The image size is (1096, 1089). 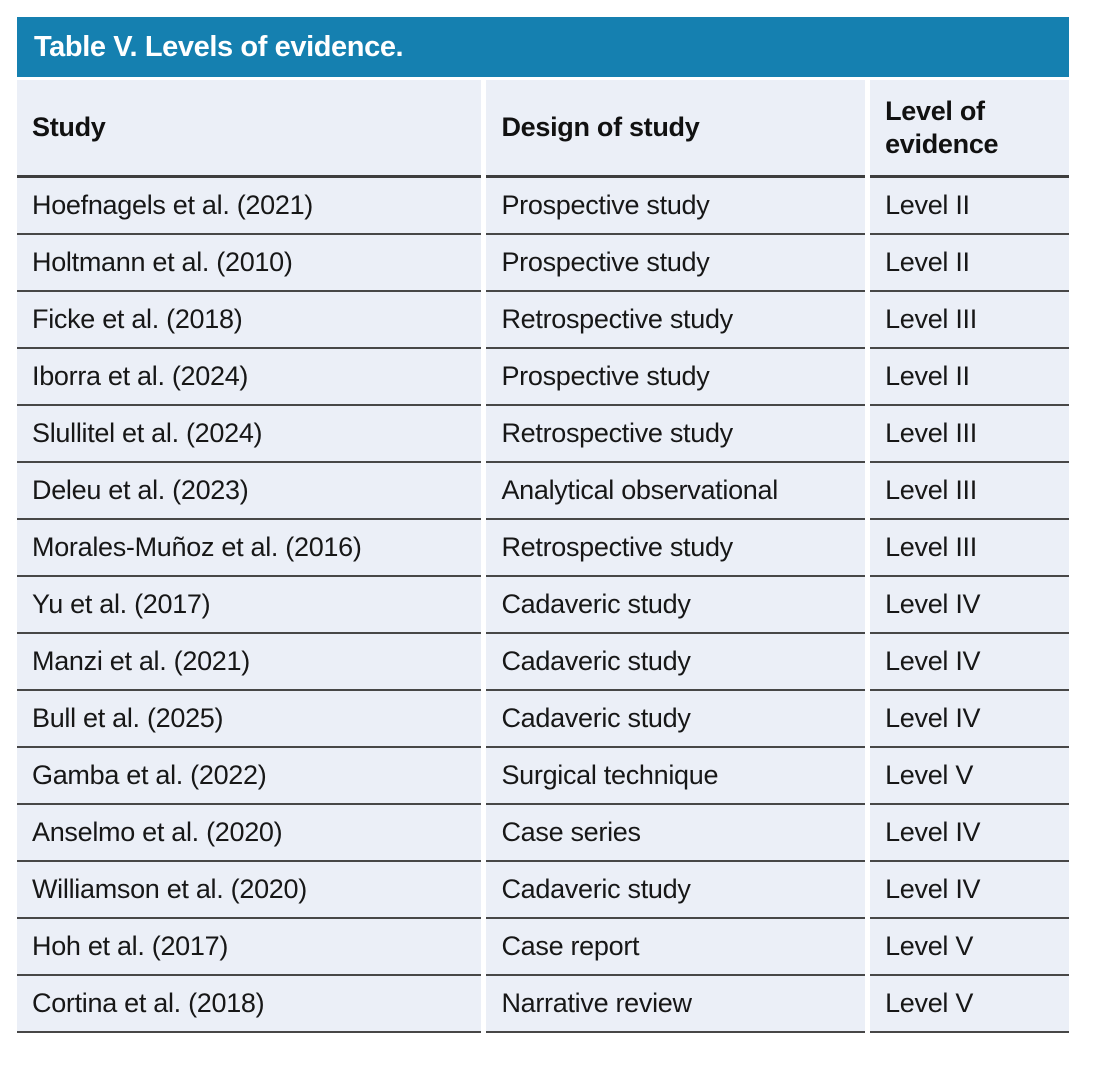 I want to click on table-title-bar: Table V. Levels of evidence., so click(x=543, y=47).